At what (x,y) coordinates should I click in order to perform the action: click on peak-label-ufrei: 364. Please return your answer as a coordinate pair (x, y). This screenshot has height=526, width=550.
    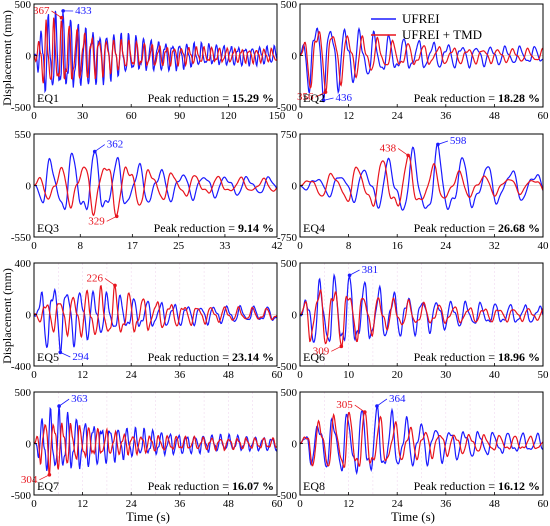
    Looking at the image, I should click on (397, 399).